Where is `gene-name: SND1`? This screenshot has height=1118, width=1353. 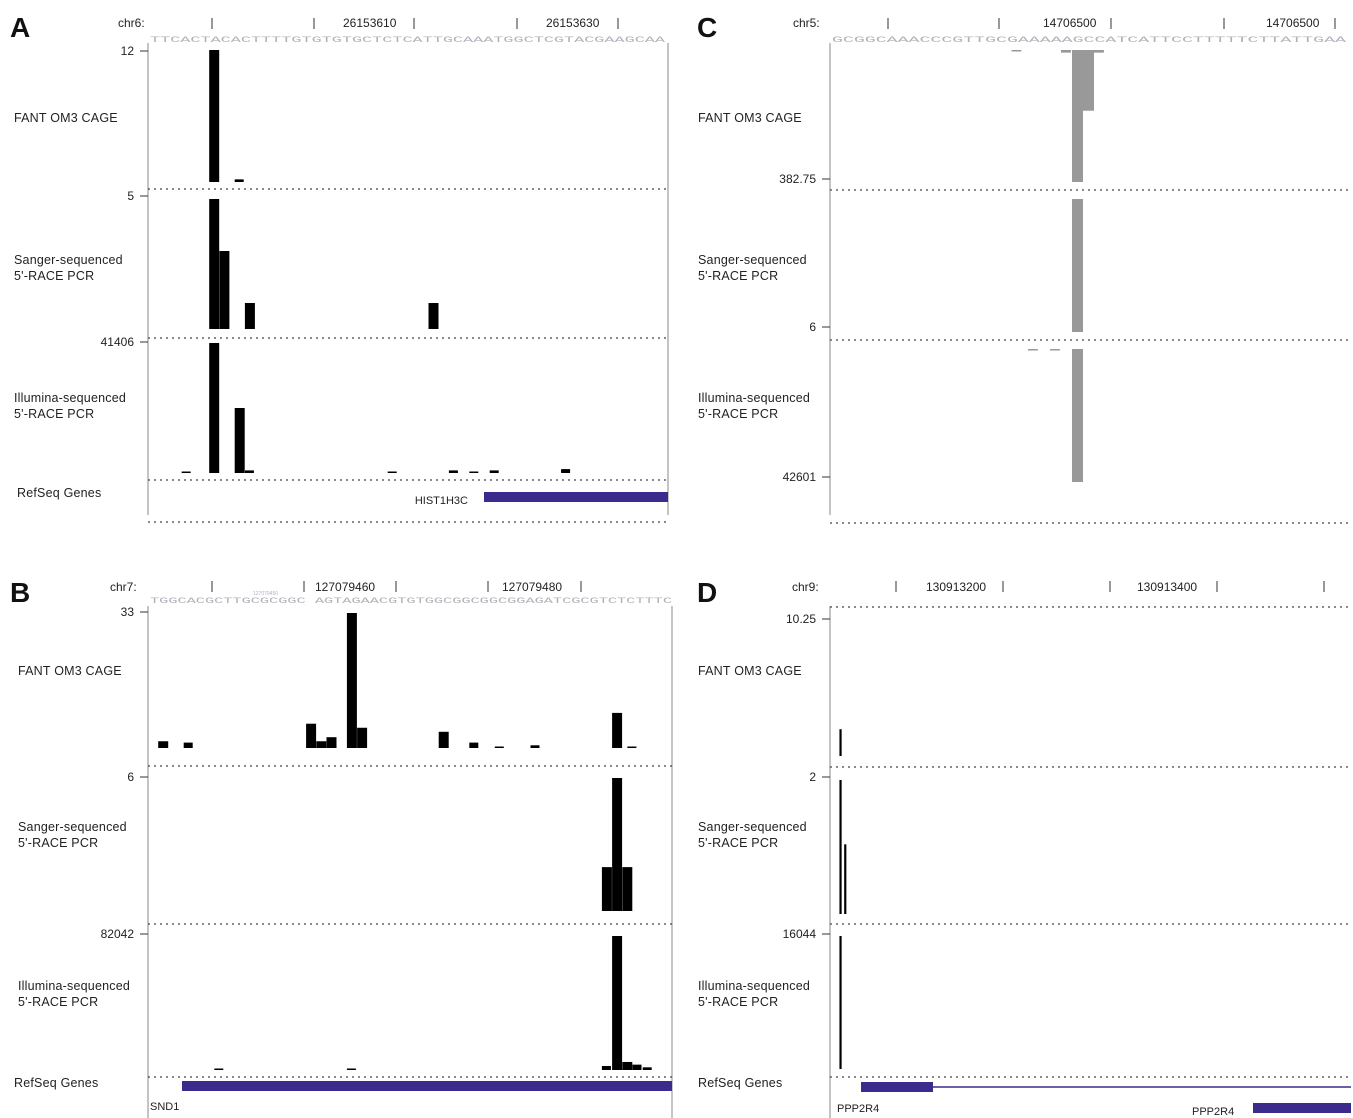 gene-name: SND1 is located at coordinates (164, 1107).